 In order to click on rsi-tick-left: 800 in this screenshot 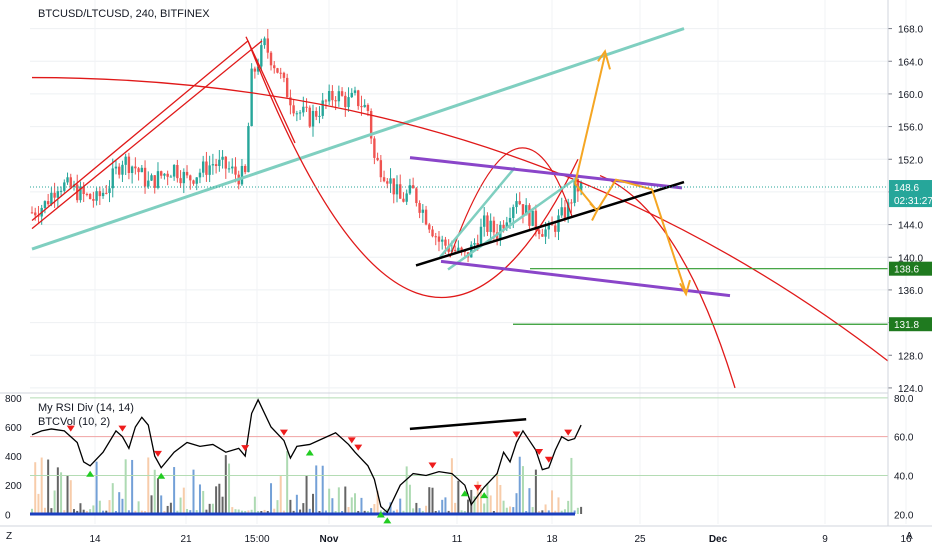, I will do `click(13, 399)`.